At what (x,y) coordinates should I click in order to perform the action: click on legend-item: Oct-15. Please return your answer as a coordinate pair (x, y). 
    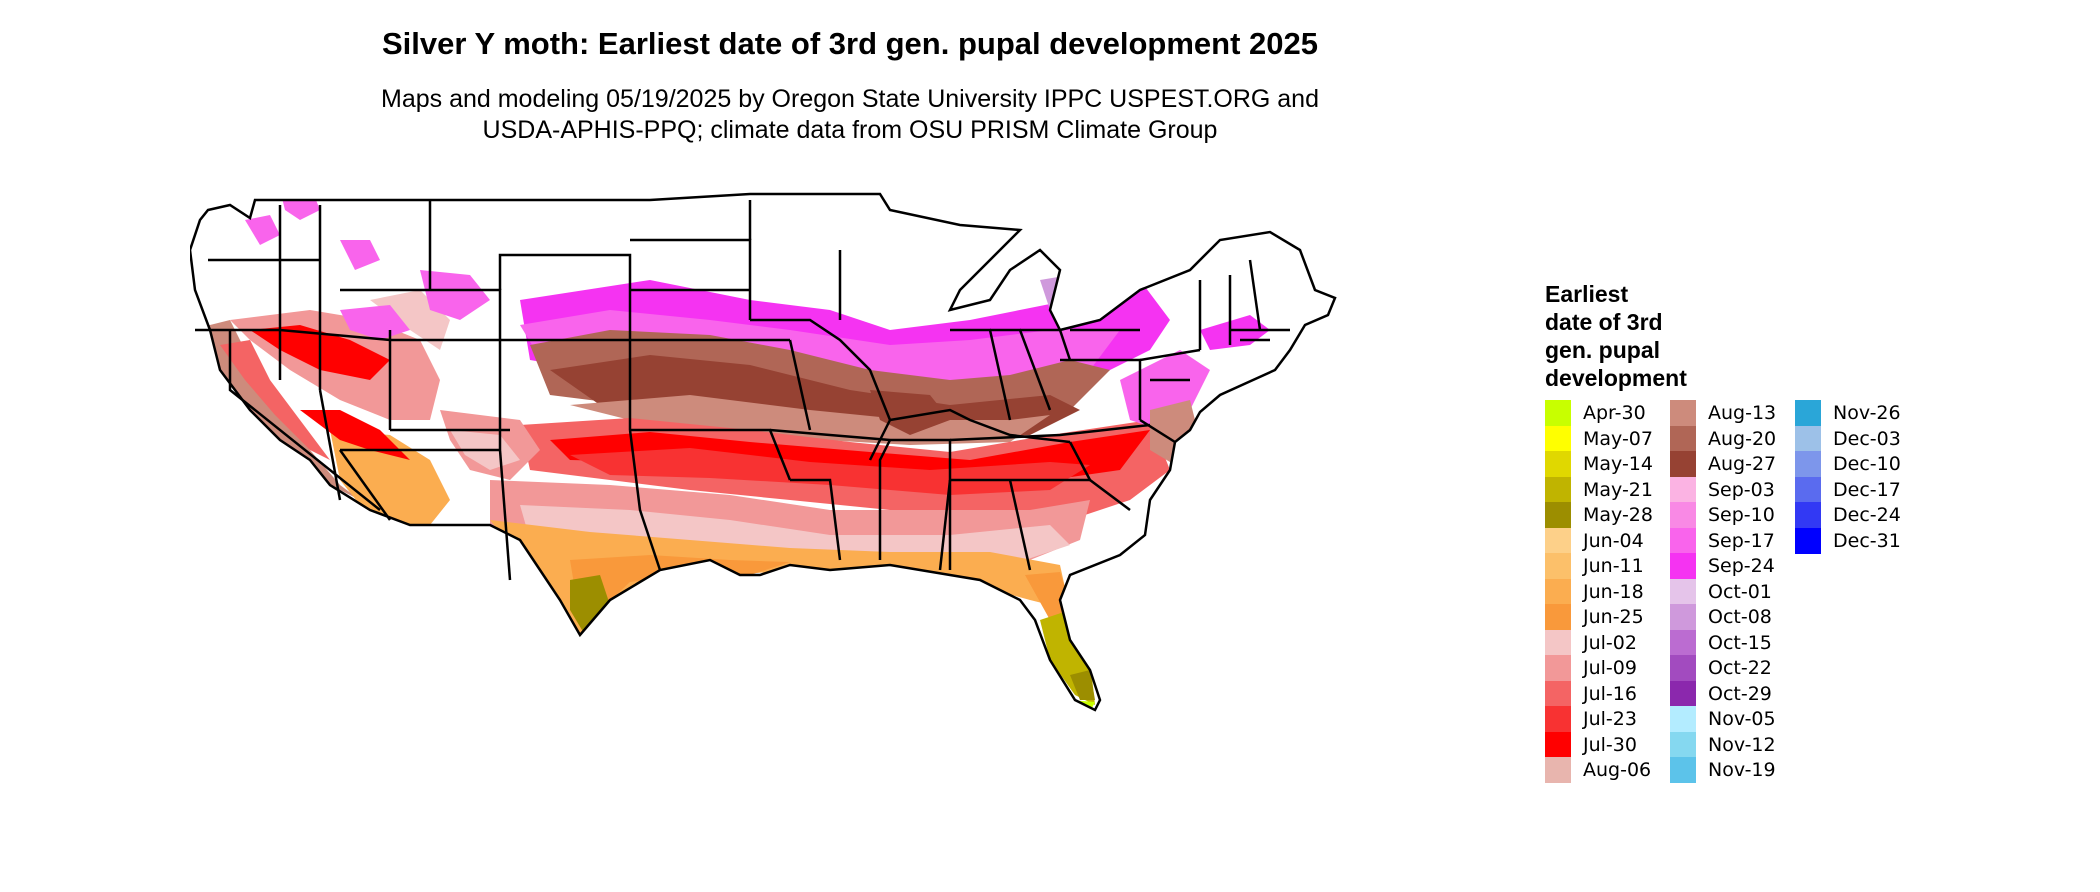
    Looking at the image, I should click on (1721, 642).